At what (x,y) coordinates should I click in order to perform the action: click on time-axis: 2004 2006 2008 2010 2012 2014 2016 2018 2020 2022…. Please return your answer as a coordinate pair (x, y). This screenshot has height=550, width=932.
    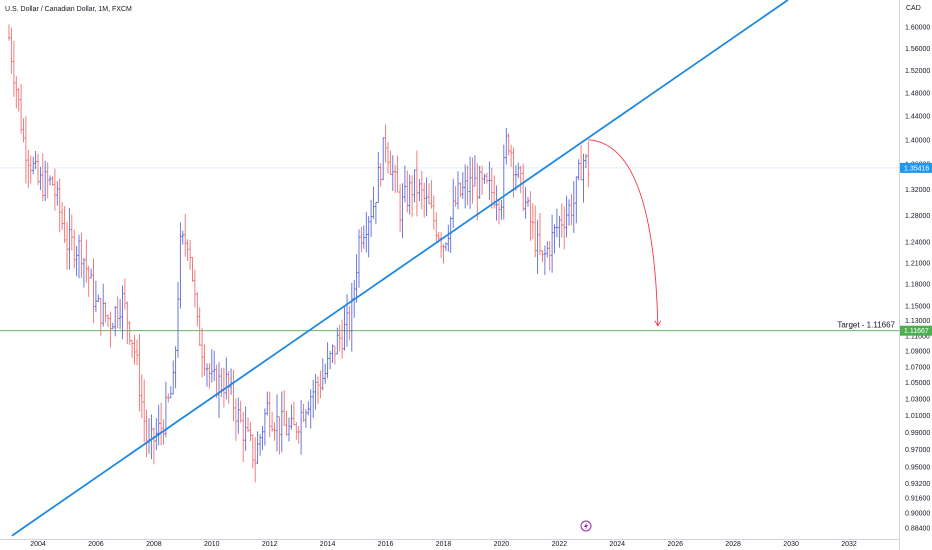
    Looking at the image, I should click on (443, 544).